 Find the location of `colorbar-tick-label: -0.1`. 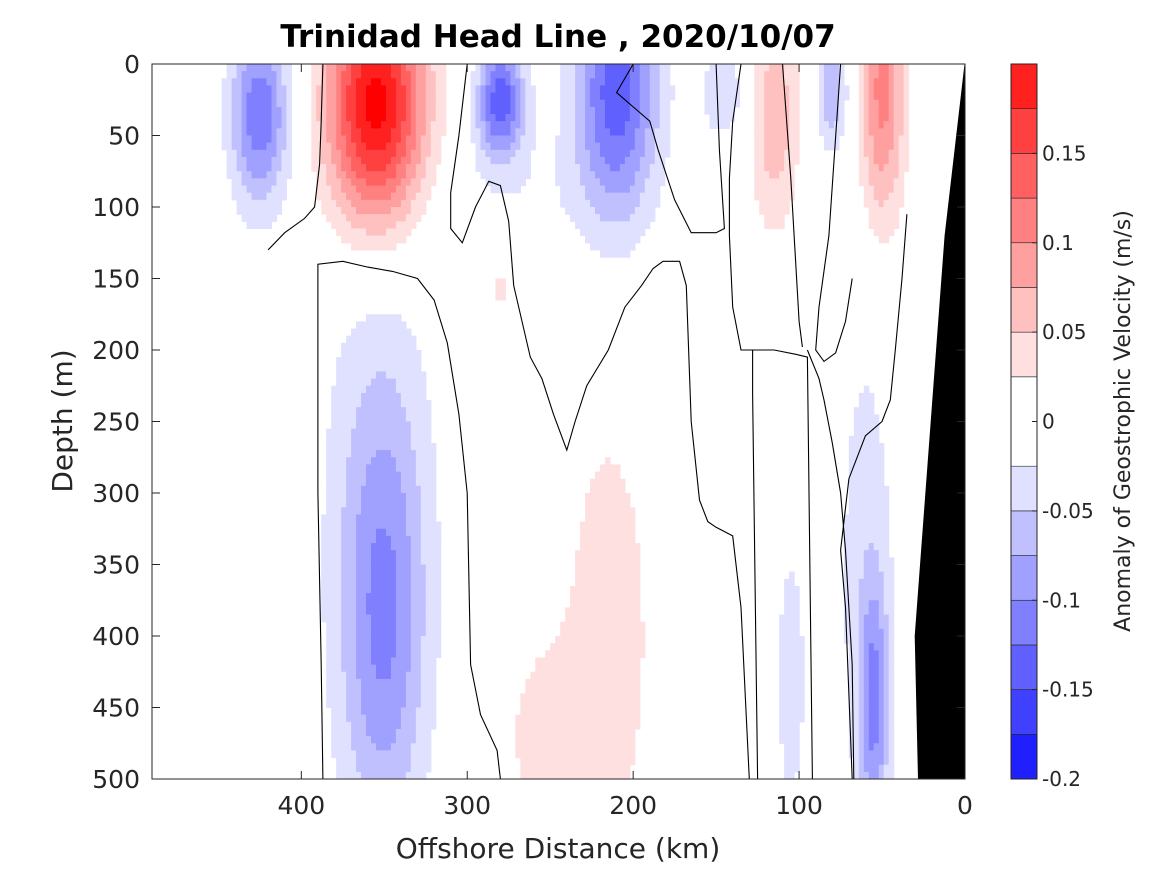

colorbar-tick-label: -0.1 is located at coordinates (1061, 600).